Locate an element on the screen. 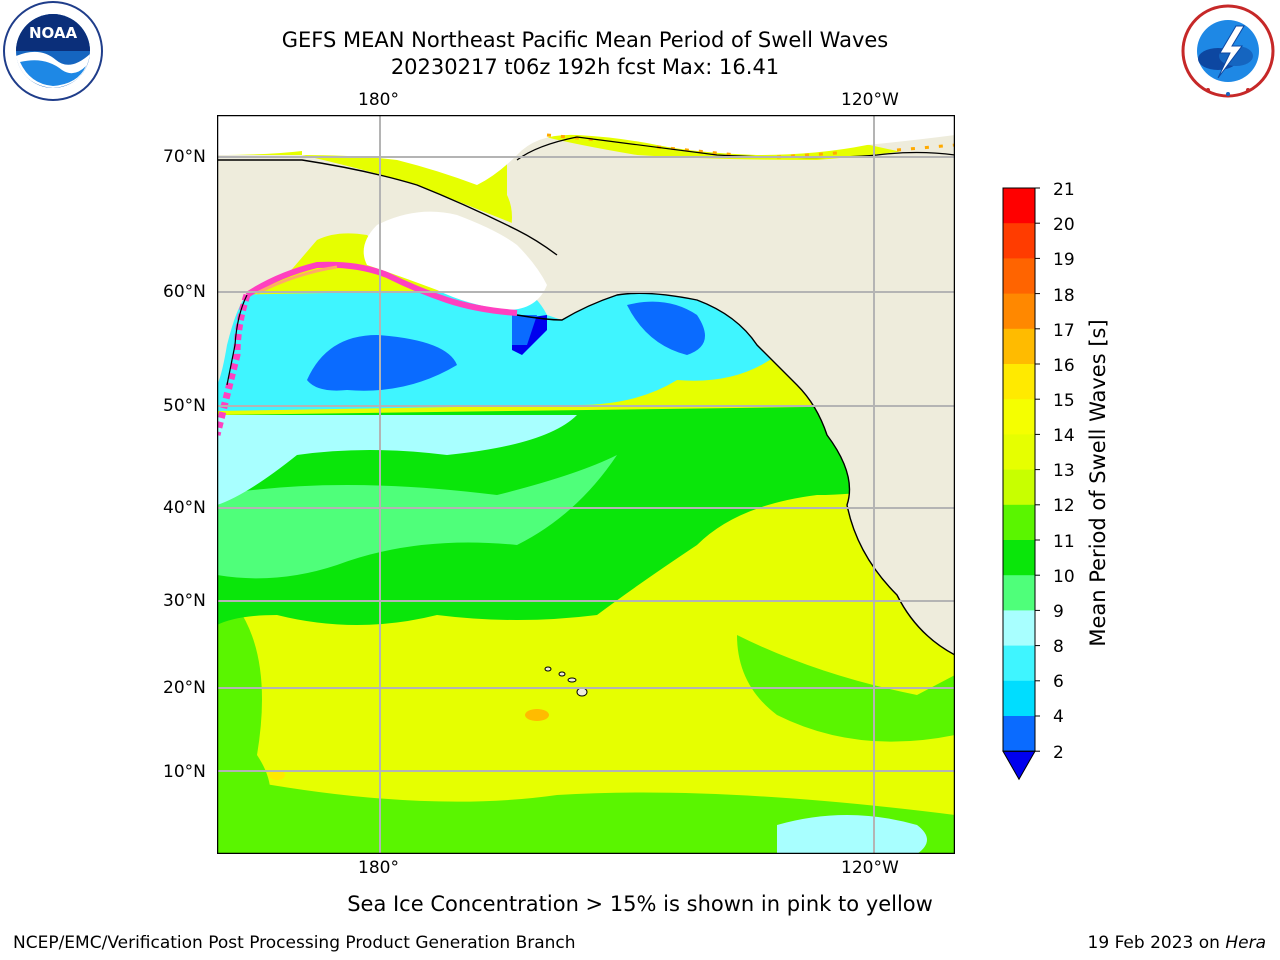 The height and width of the screenshot is (960, 1280). colorbar-tick-4: 4 is located at coordinates (1058, 717).